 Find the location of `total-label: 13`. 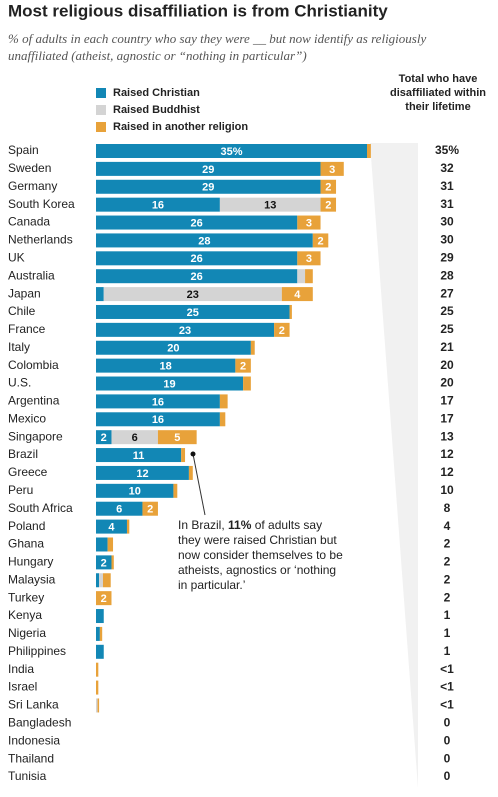

total-label: 13 is located at coordinates (447, 436).